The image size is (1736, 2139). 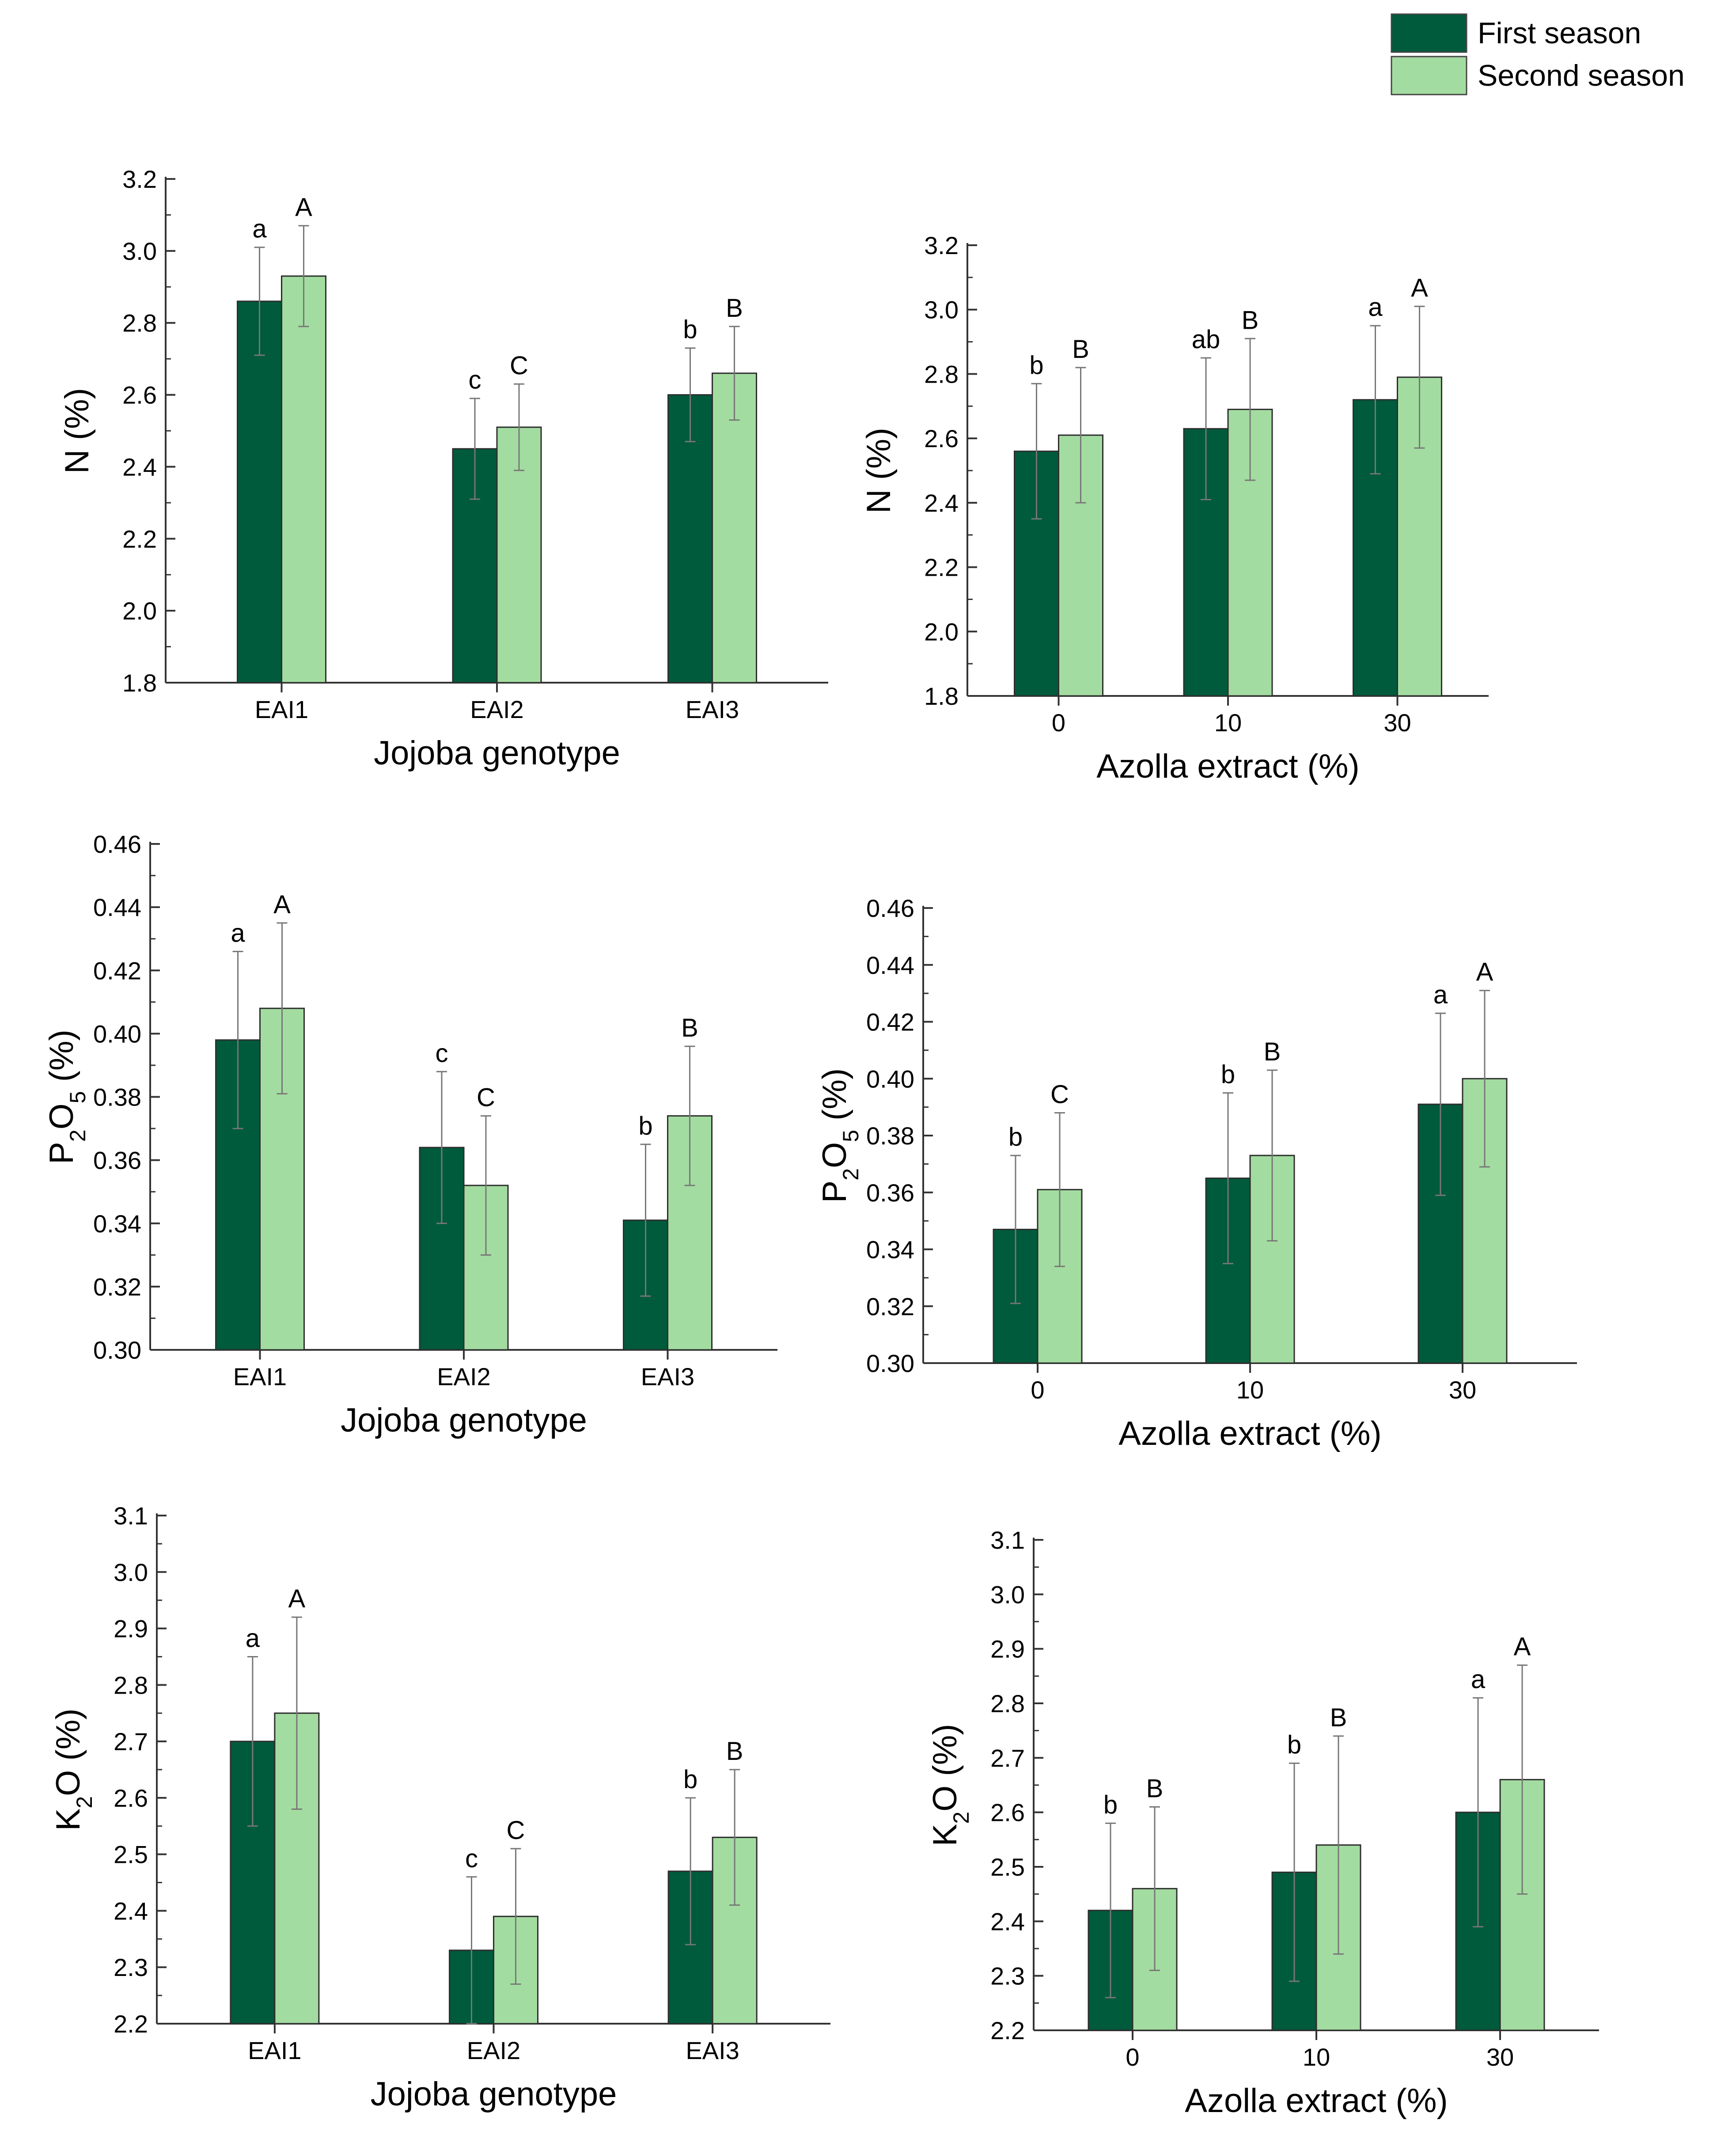 What do you see at coordinates (690, 539) in the screenshot?
I see `bar-first-season` at bounding box center [690, 539].